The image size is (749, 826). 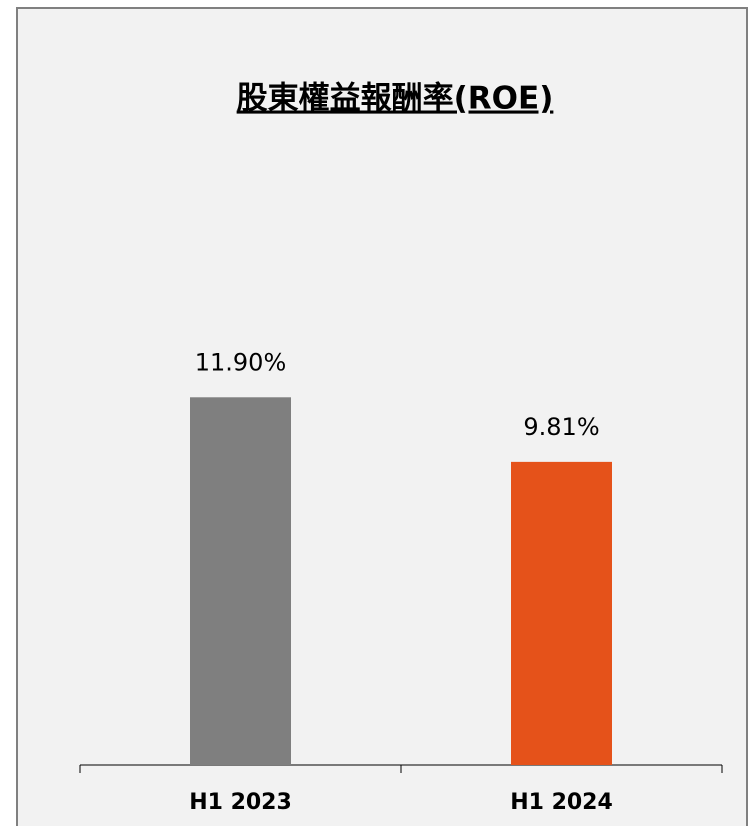 What do you see at coordinates (561, 427) in the screenshot?
I see `data-label: 9.81%` at bounding box center [561, 427].